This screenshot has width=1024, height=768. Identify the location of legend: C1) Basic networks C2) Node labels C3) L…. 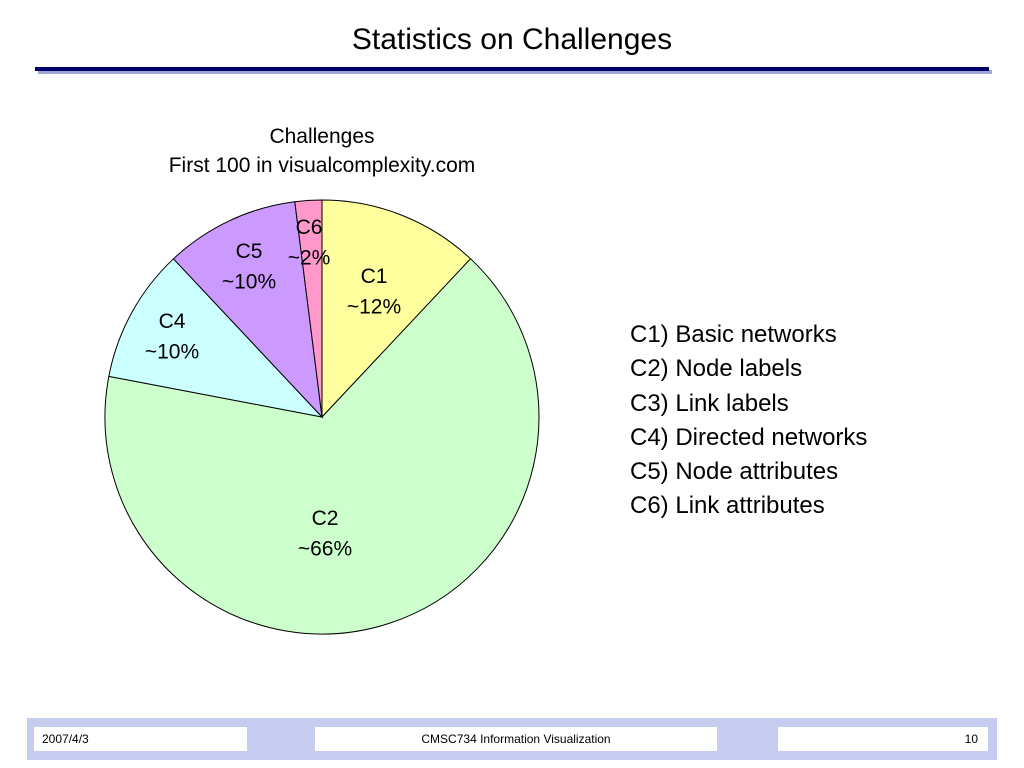
(748, 421).